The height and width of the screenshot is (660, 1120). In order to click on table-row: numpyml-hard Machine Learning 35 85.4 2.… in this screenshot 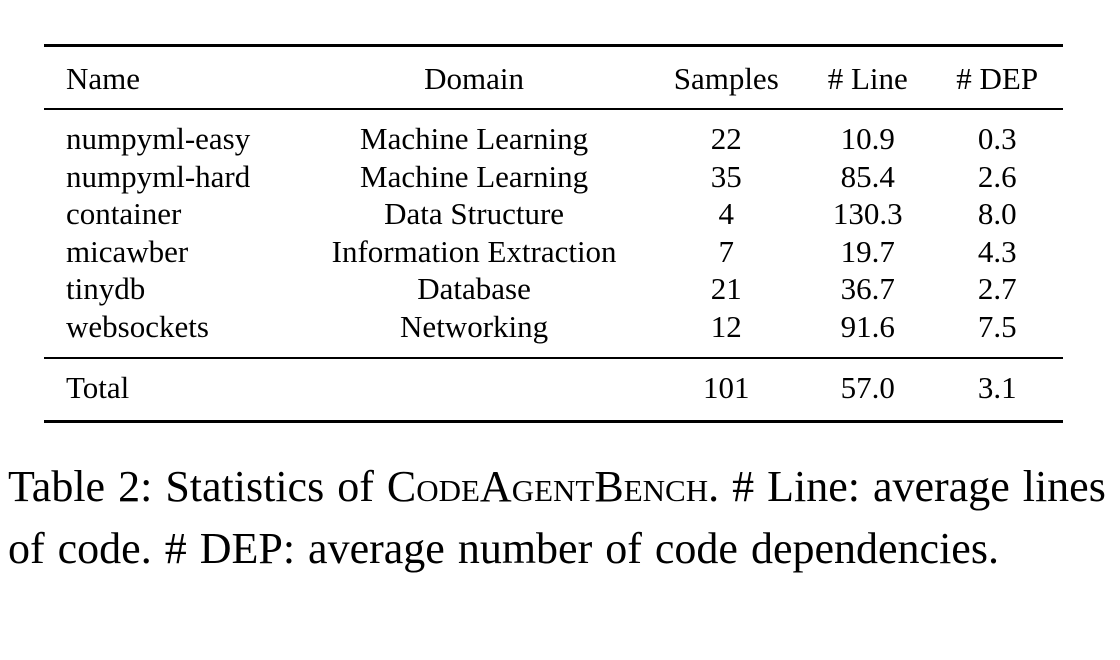, I will do `click(553, 177)`.